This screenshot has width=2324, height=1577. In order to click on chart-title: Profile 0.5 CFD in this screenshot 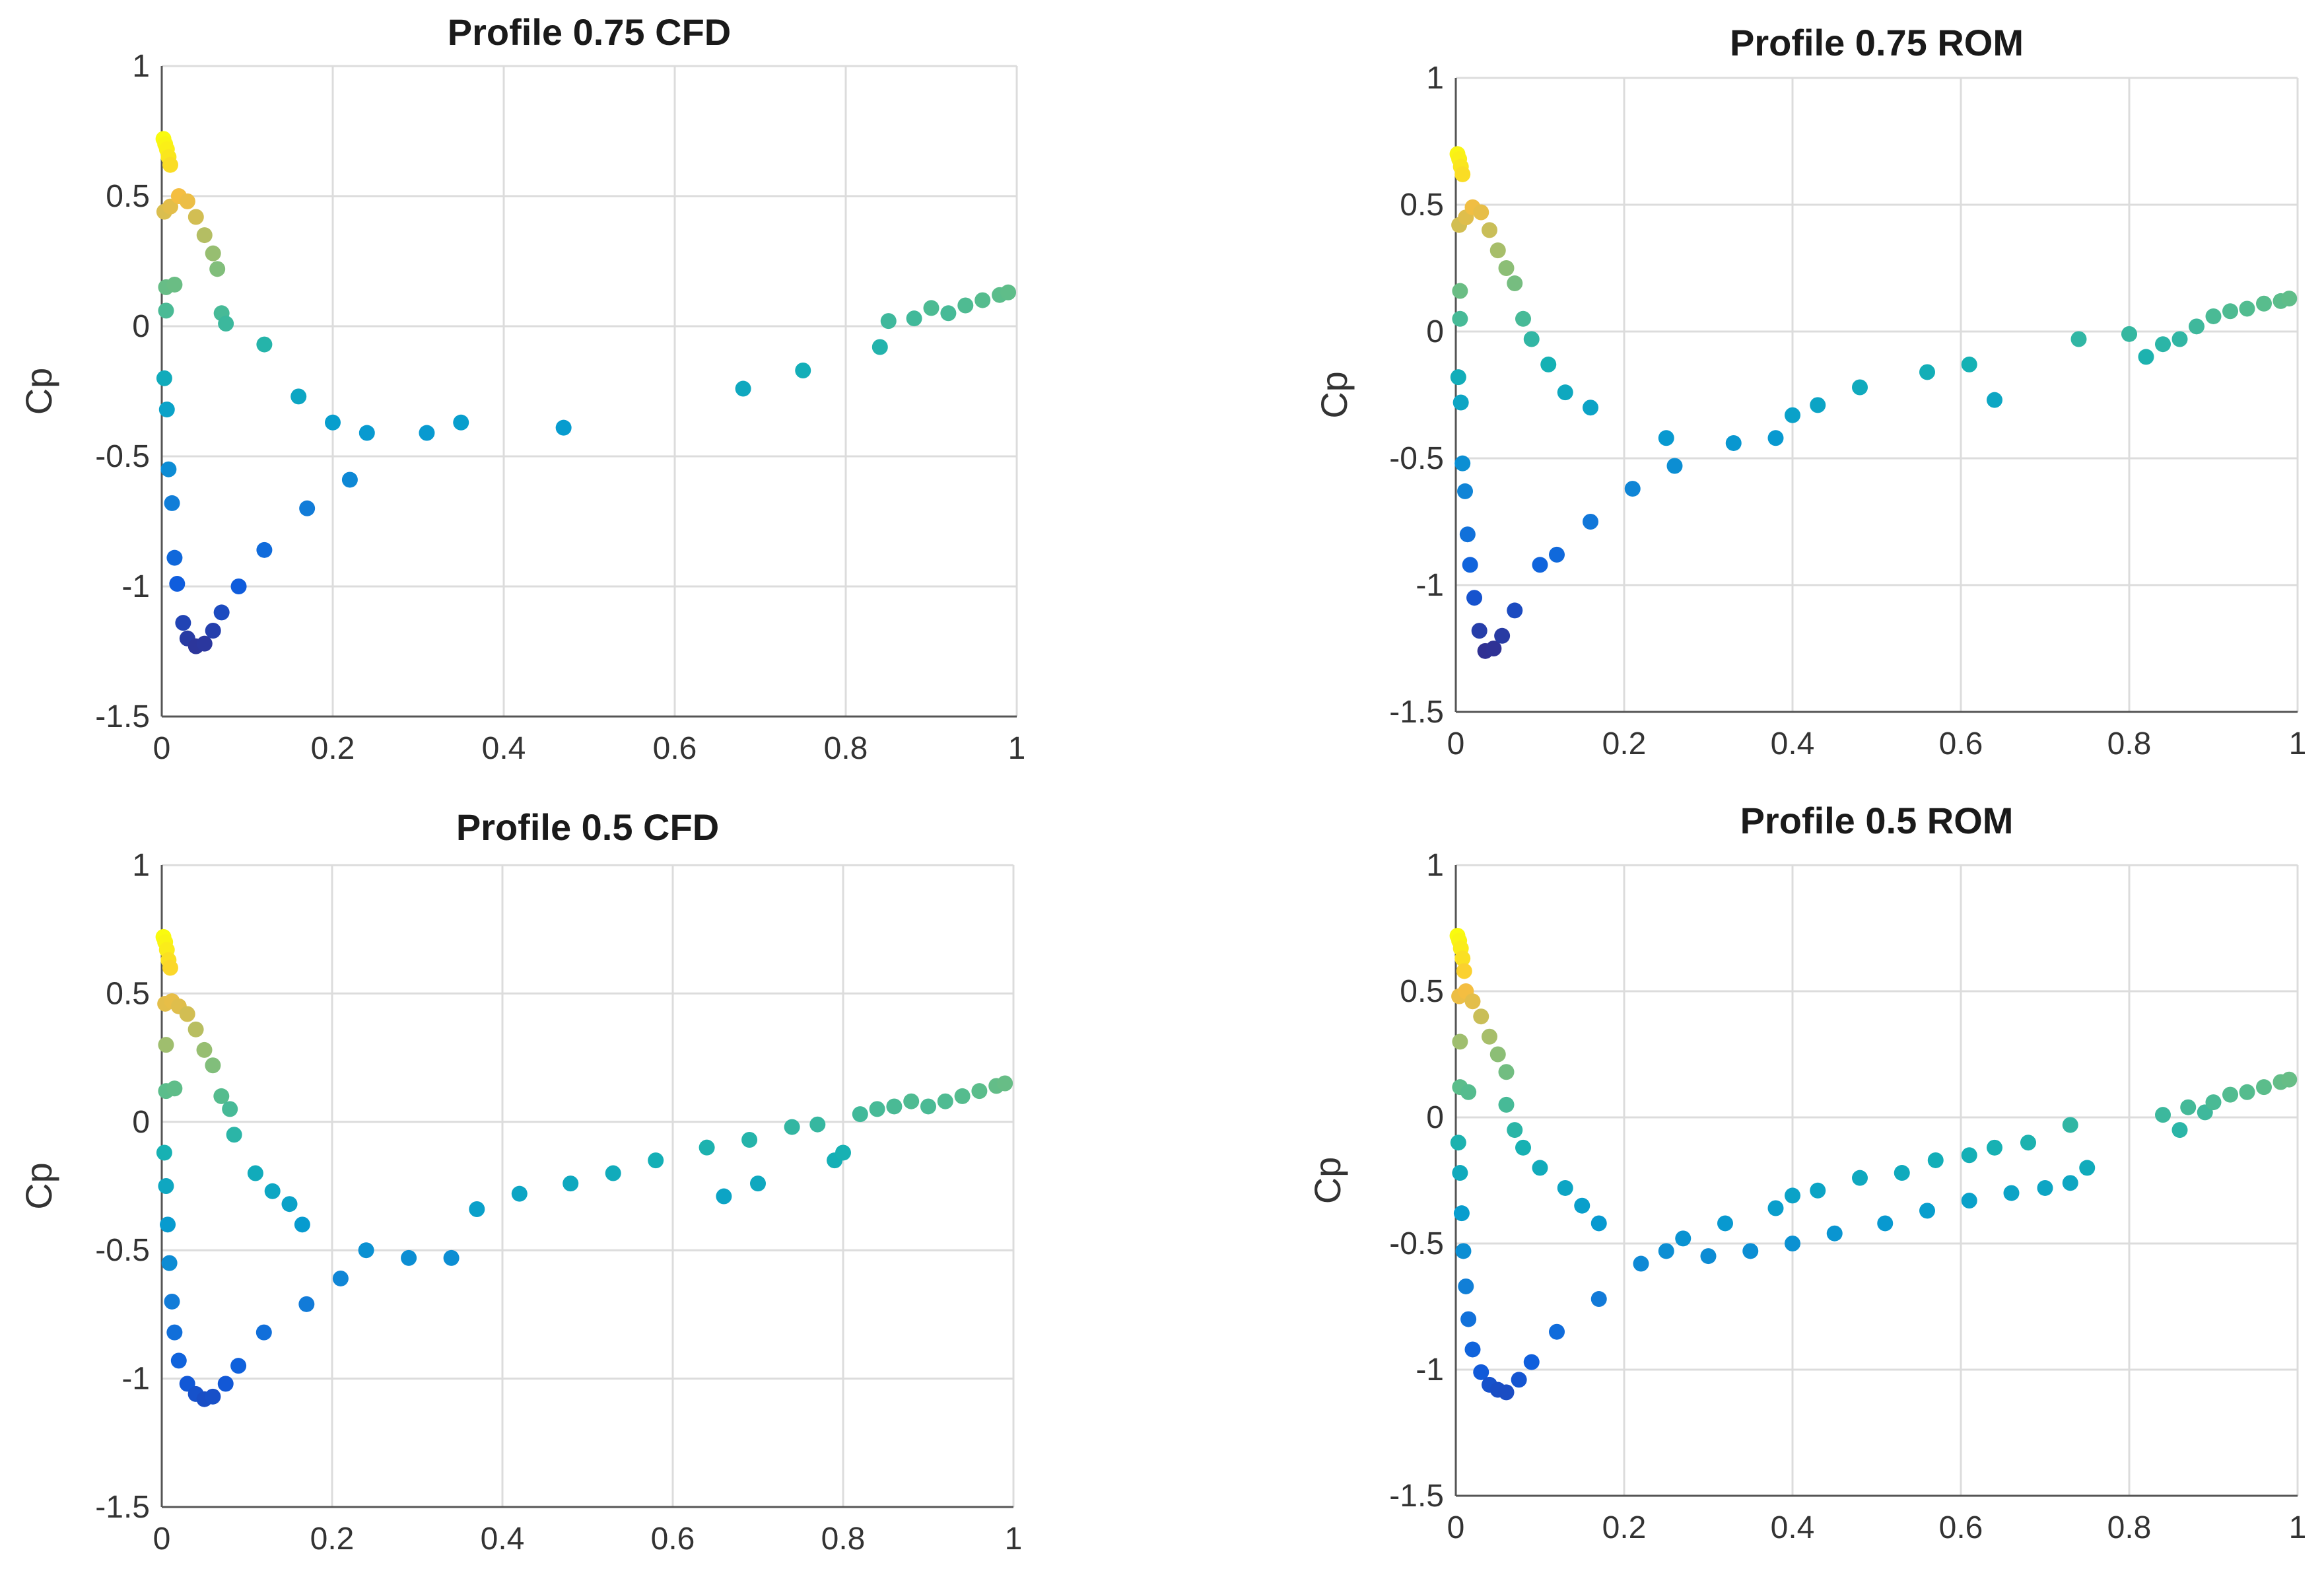, I will do `click(588, 827)`.